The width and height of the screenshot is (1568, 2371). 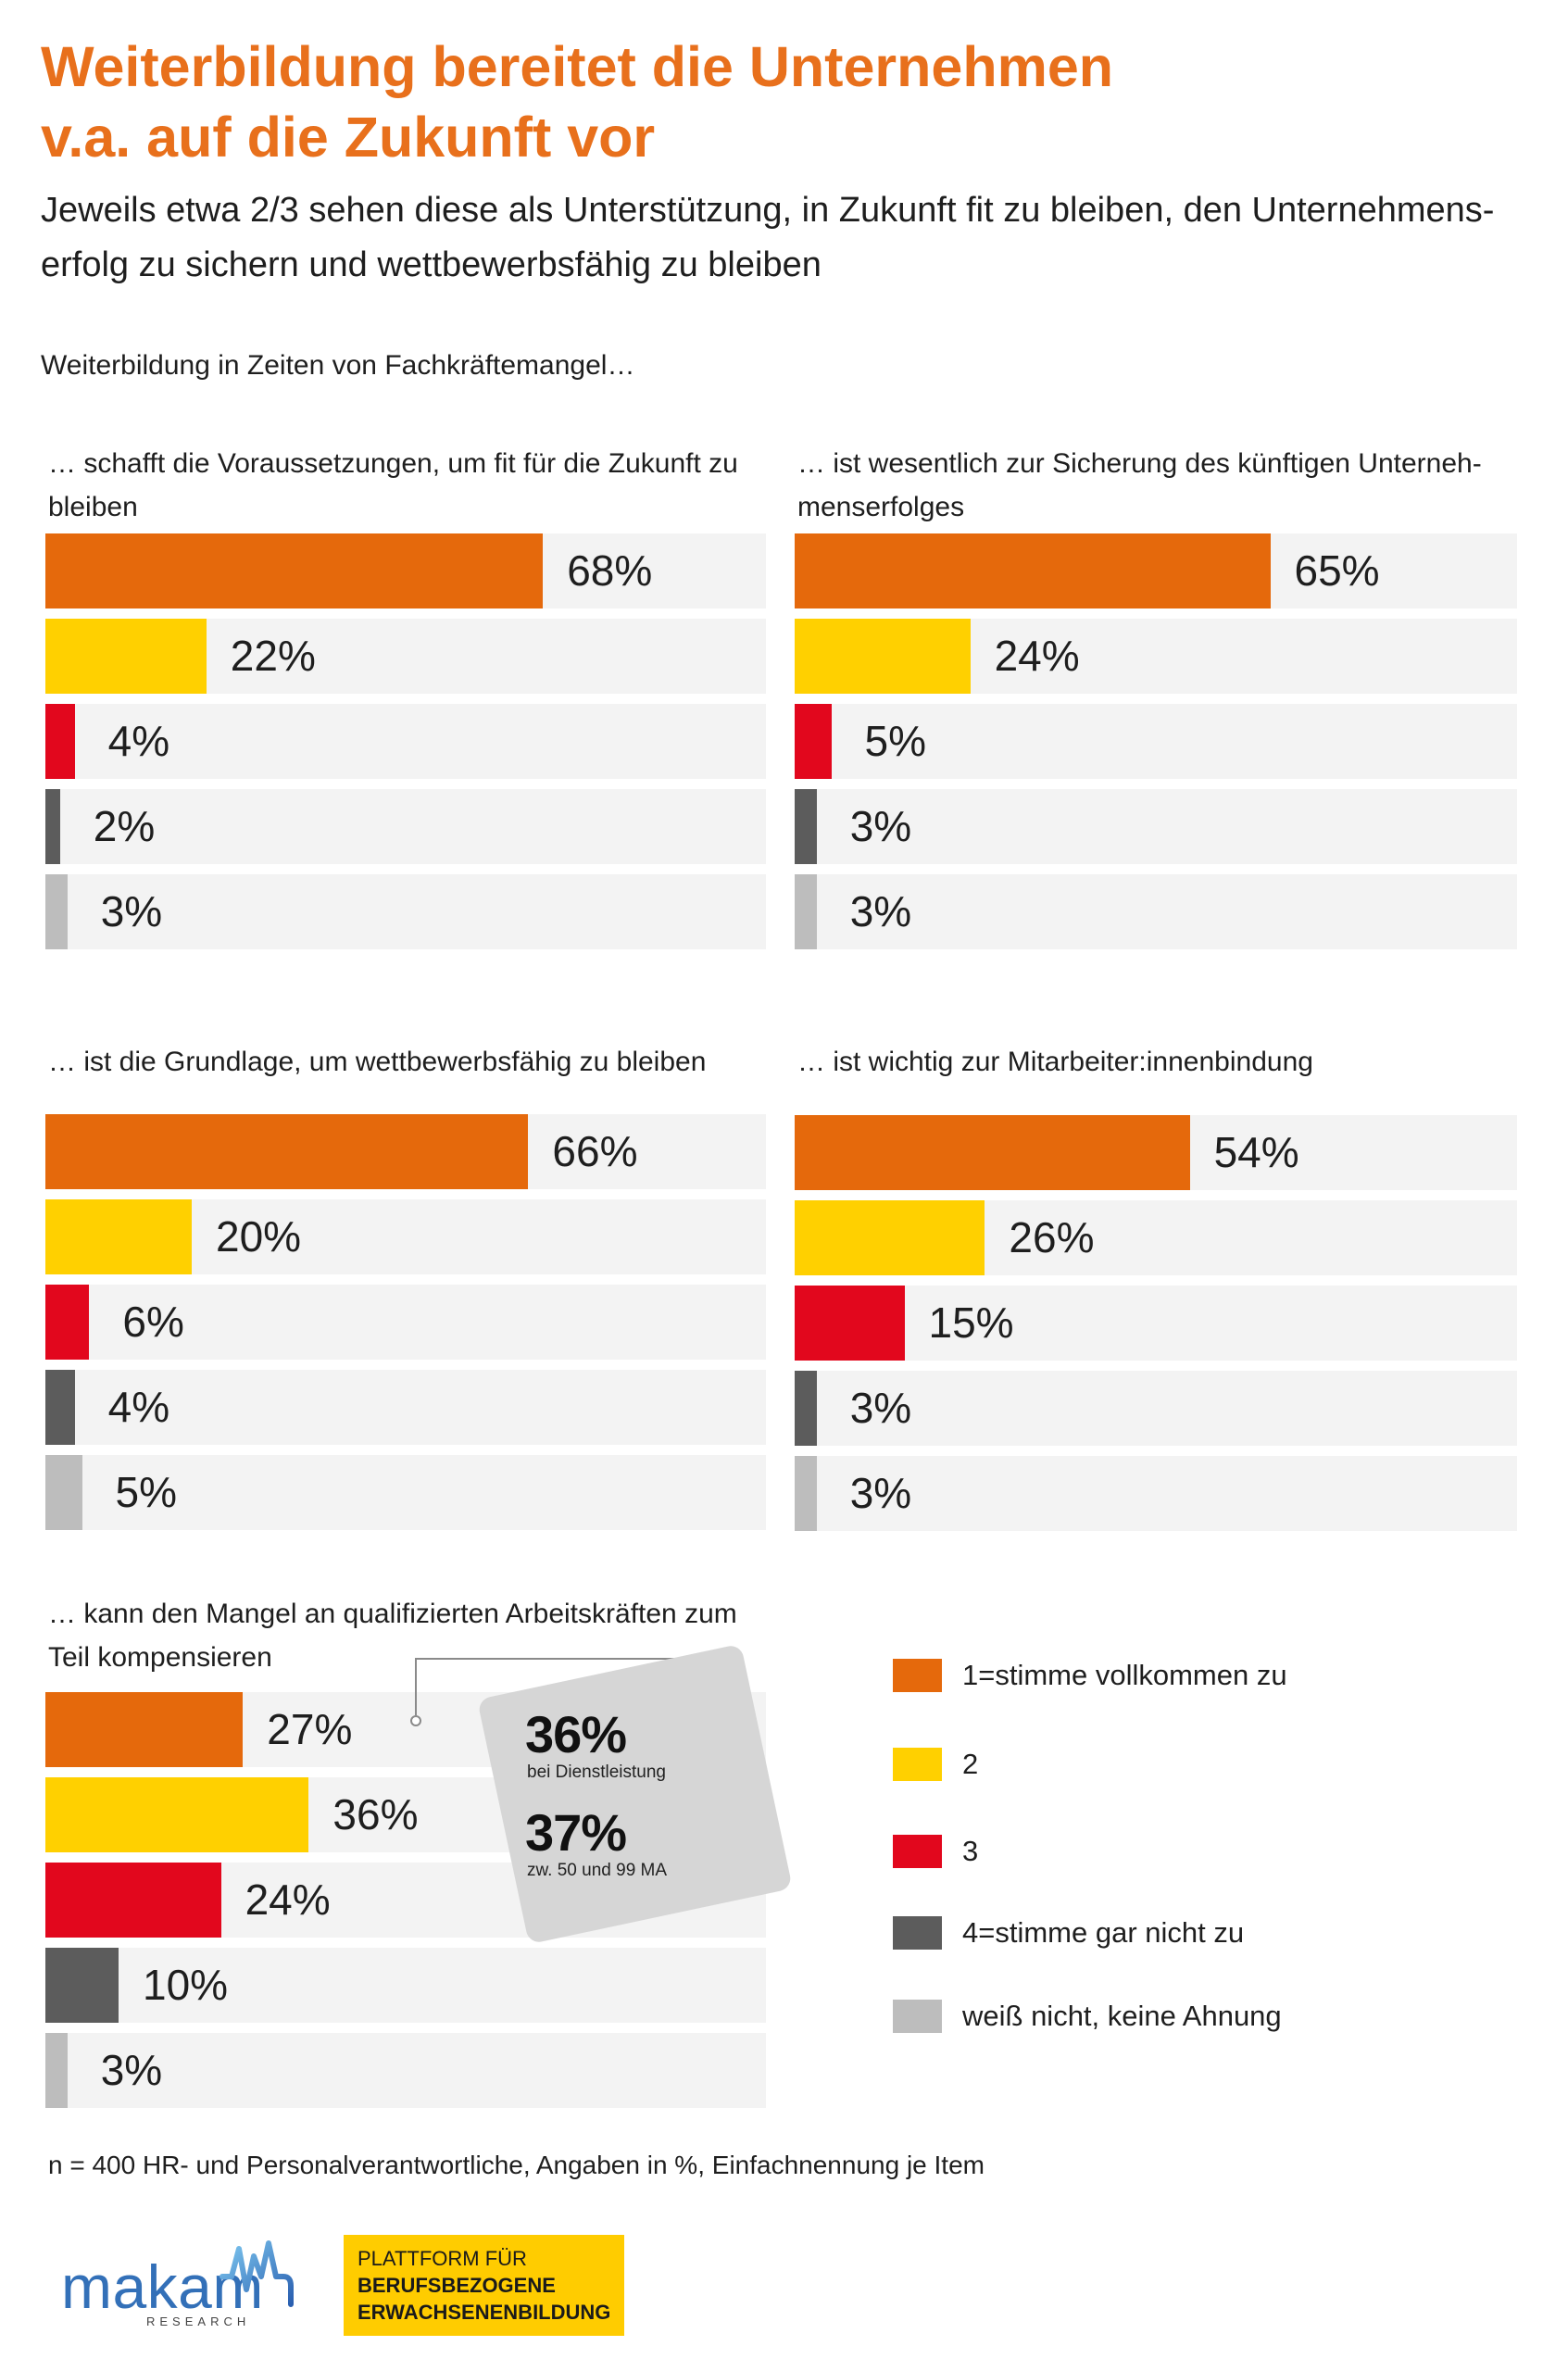 What do you see at coordinates (970, 1851) in the screenshot?
I see `legend-label: 3` at bounding box center [970, 1851].